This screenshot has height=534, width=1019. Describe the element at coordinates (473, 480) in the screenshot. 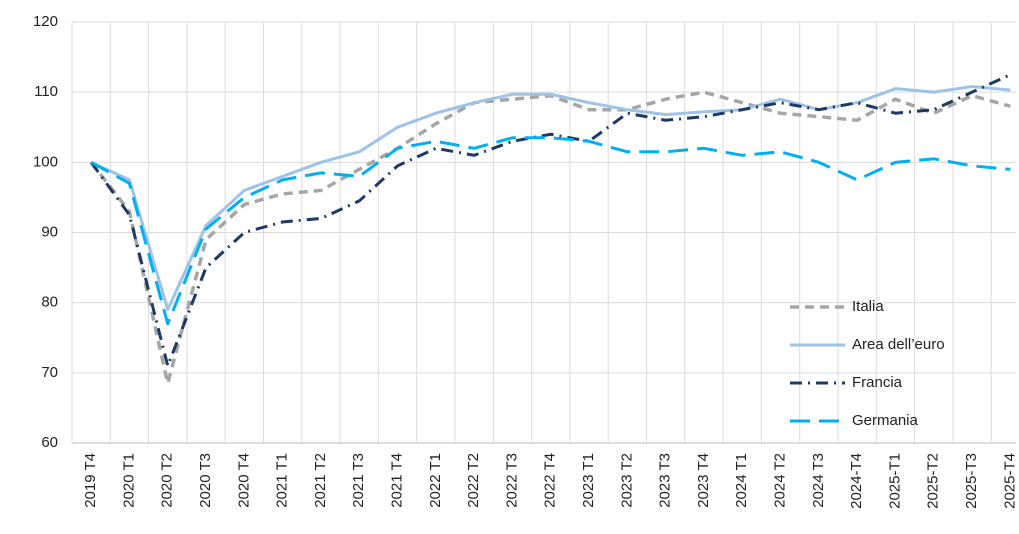

I see `x-tick-label: 2022 T2` at that location.